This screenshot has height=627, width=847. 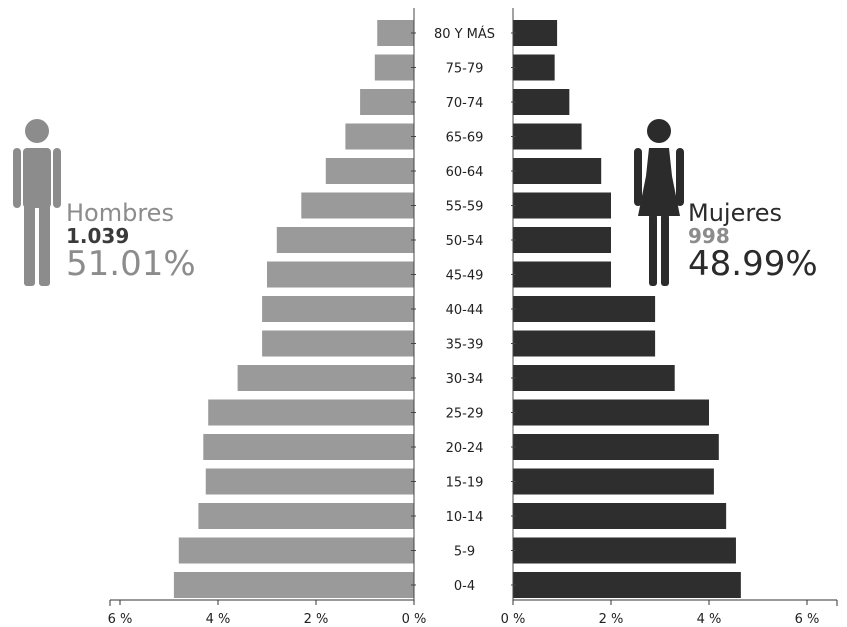 I want to click on female-percent: 48.99%, so click(x=753, y=264).